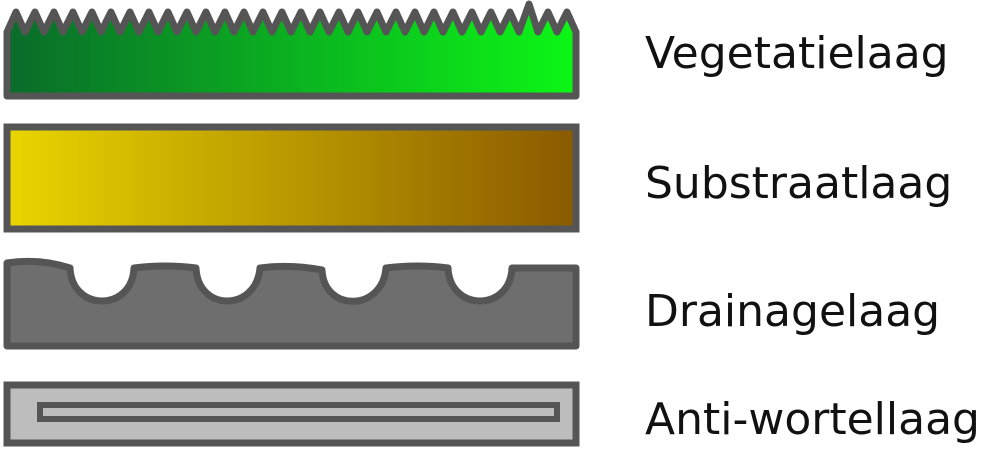  Describe the element at coordinates (291, 303) in the screenshot. I see `drainage-layer` at that location.